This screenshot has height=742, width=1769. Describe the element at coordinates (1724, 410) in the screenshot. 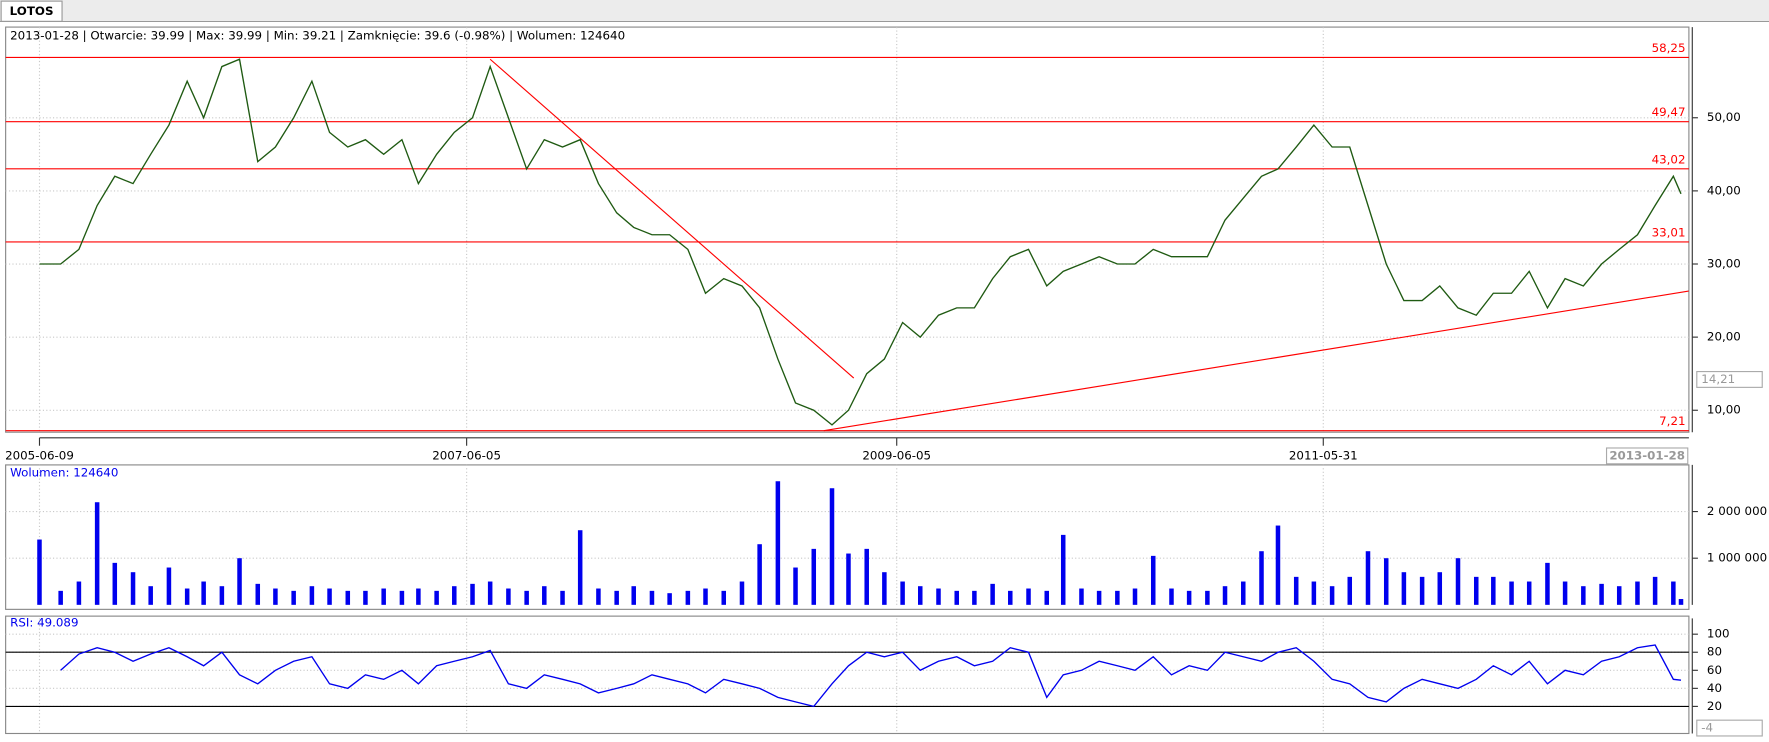

I see `y-tick-label: 10,00` at that location.